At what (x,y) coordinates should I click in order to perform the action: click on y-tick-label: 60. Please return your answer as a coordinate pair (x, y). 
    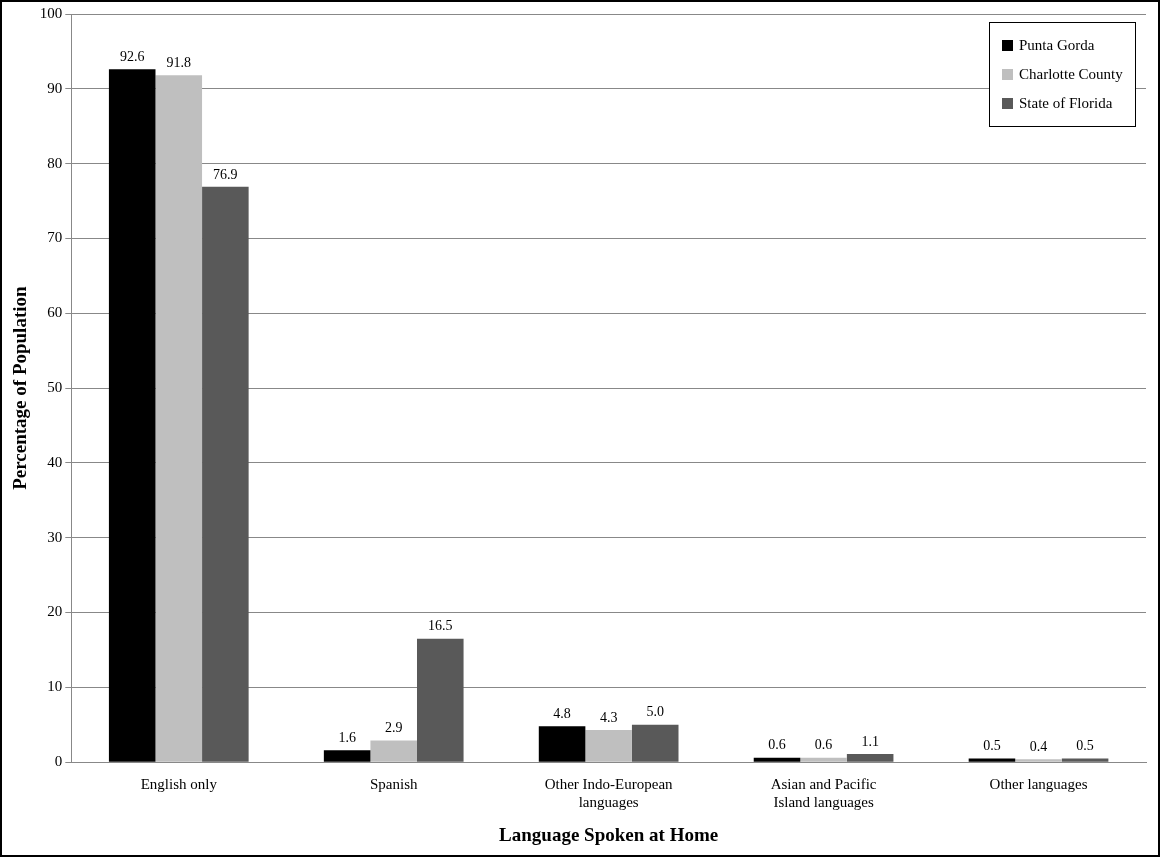
    Looking at the image, I should click on (55, 312).